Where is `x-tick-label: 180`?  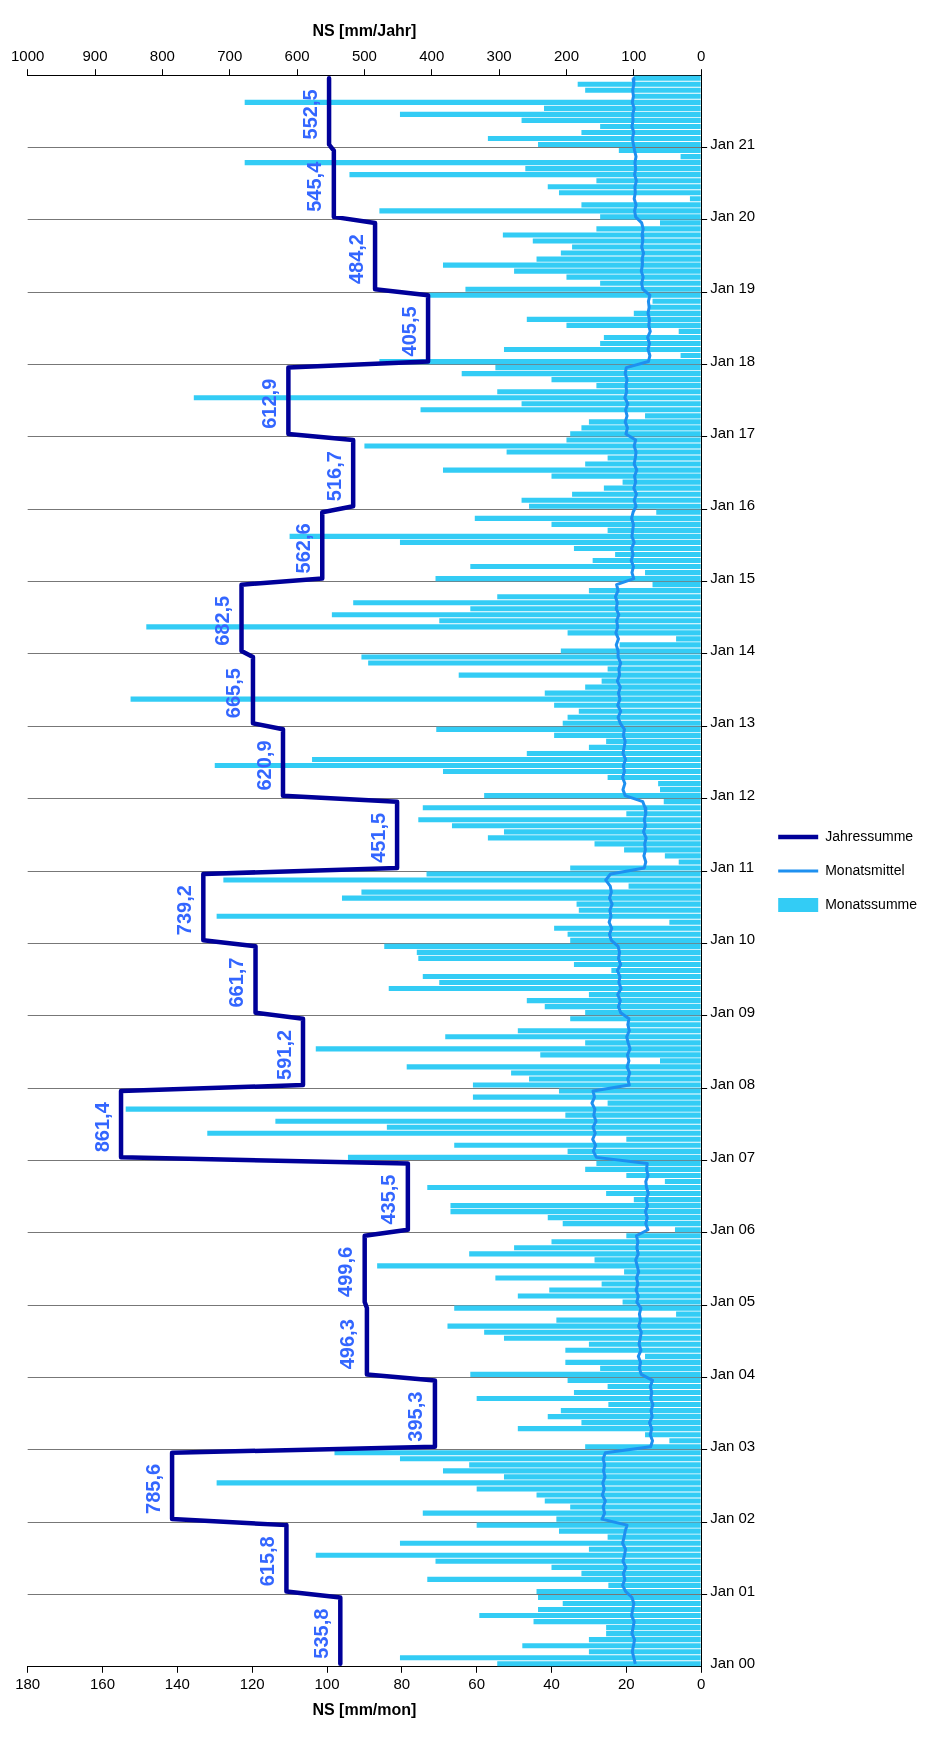
x-tick-label: 180 is located at coordinates (28, 1683).